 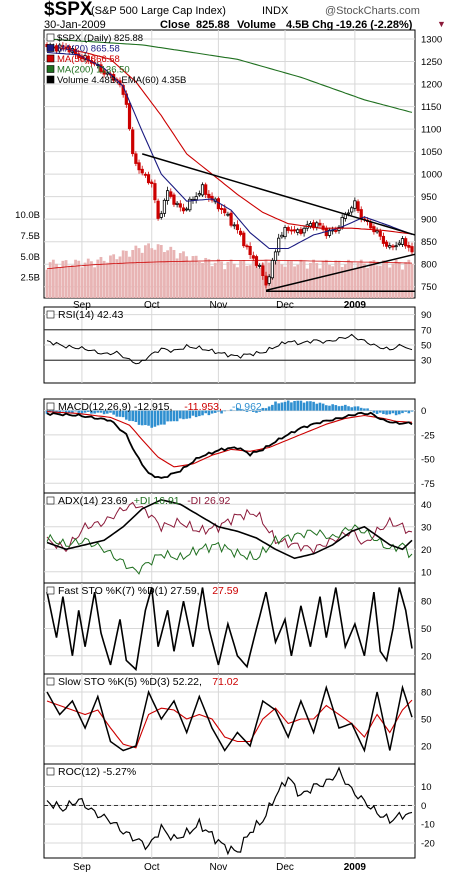 What do you see at coordinates (97, 772) in the screenshot?
I see `roc-panel-title: ROC(12) -5.27%` at bounding box center [97, 772].